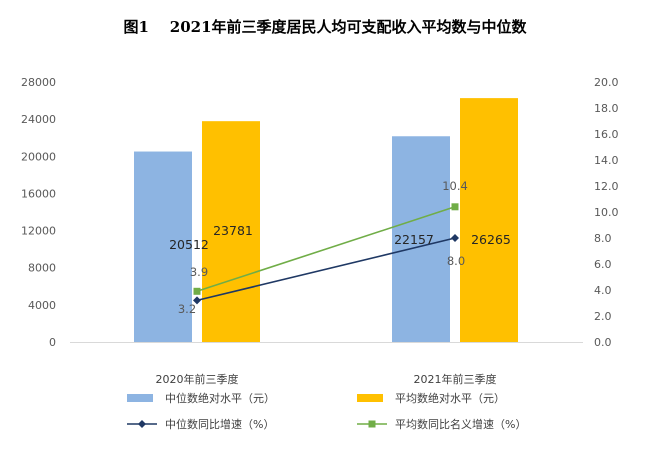  Describe the element at coordinates (491, 239) in the screenshot. I see `bar-value-label: 26265` at that location.